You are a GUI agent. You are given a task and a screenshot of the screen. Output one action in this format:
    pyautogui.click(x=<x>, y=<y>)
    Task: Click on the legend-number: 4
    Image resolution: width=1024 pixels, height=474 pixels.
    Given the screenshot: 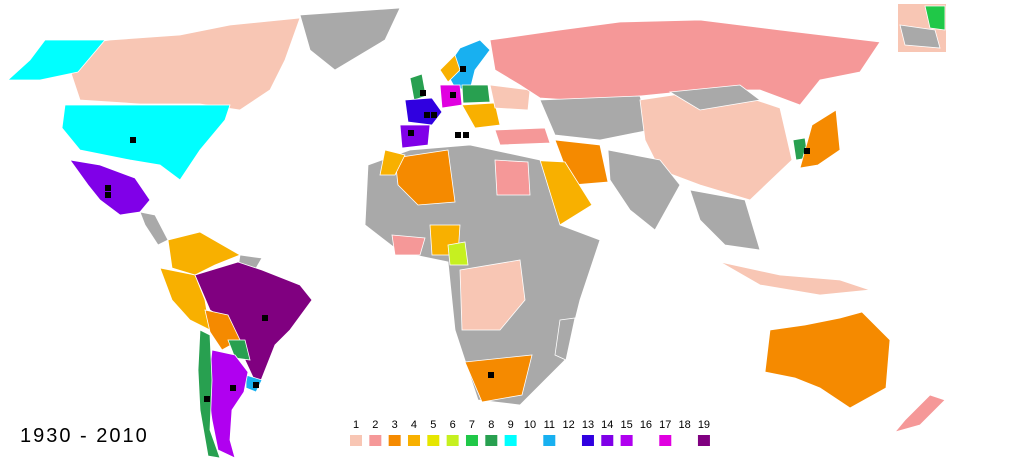 What is the action you would take?
    pyautogui.click(x=414, y=425)
    